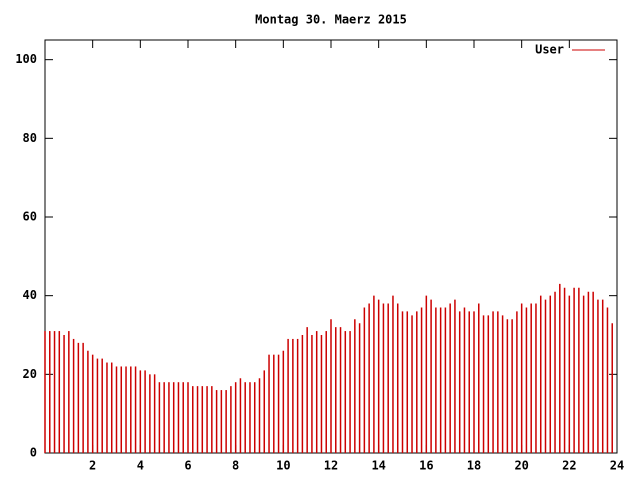 The height and width of the screenshot is (484, 640). Describe the element at coordinates (187, 466) in the screenshot. I see `x-tick-label: 6` at that location.